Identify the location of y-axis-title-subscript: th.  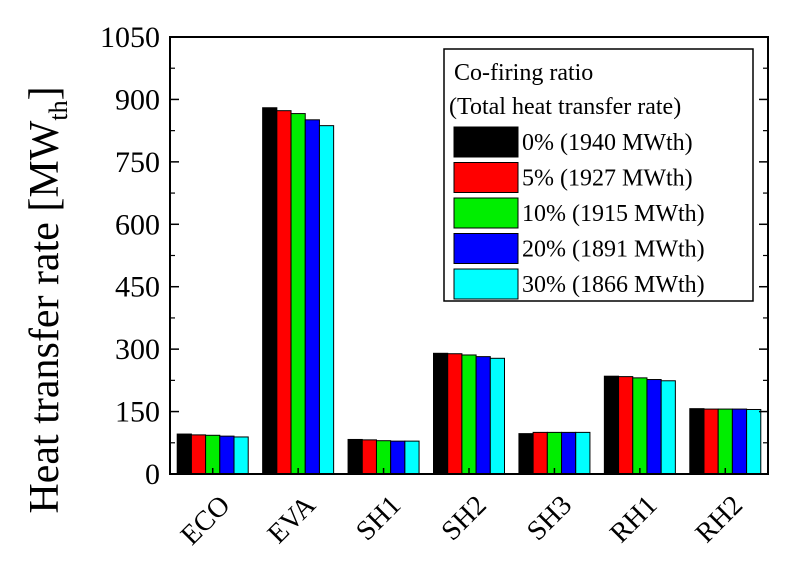
(58, 110).